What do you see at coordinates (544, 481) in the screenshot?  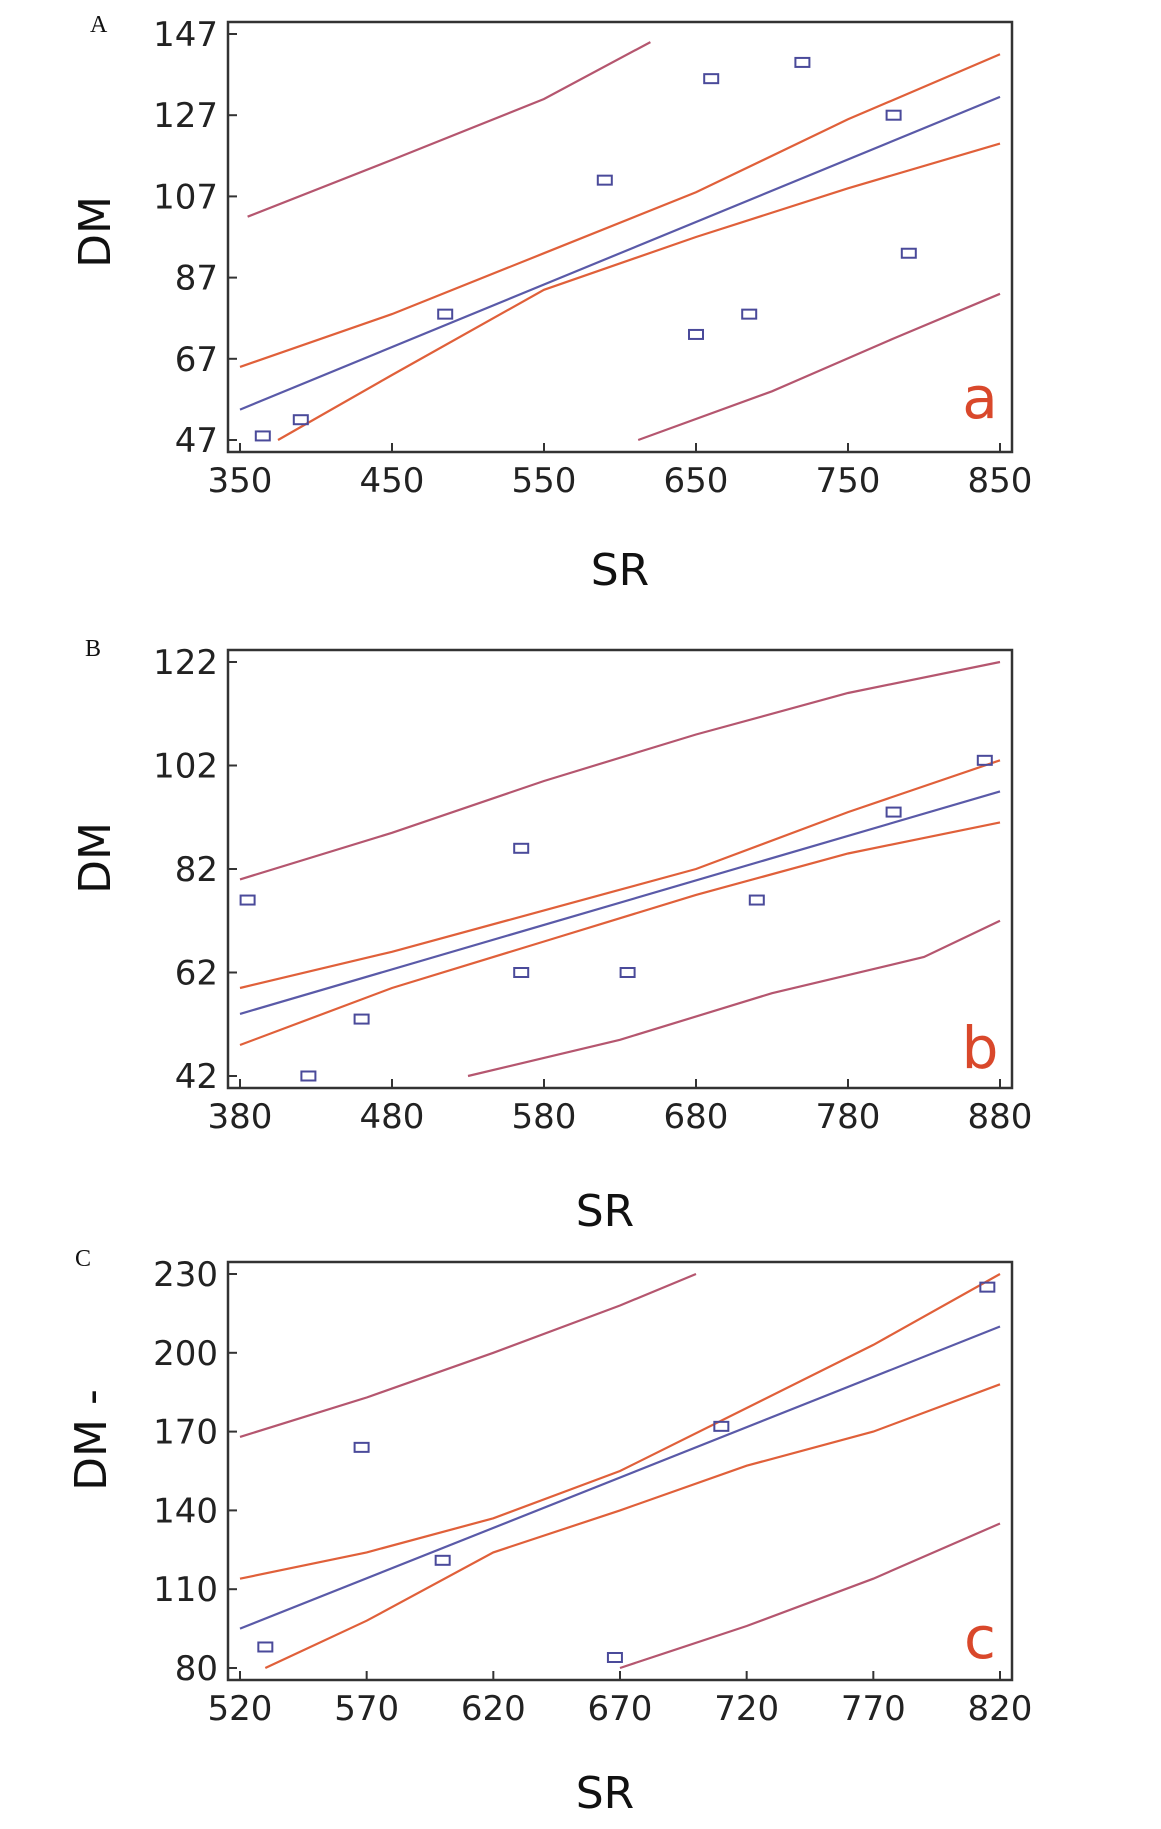 I see `x-tick-label: 550` at bounding box center [544, 481].